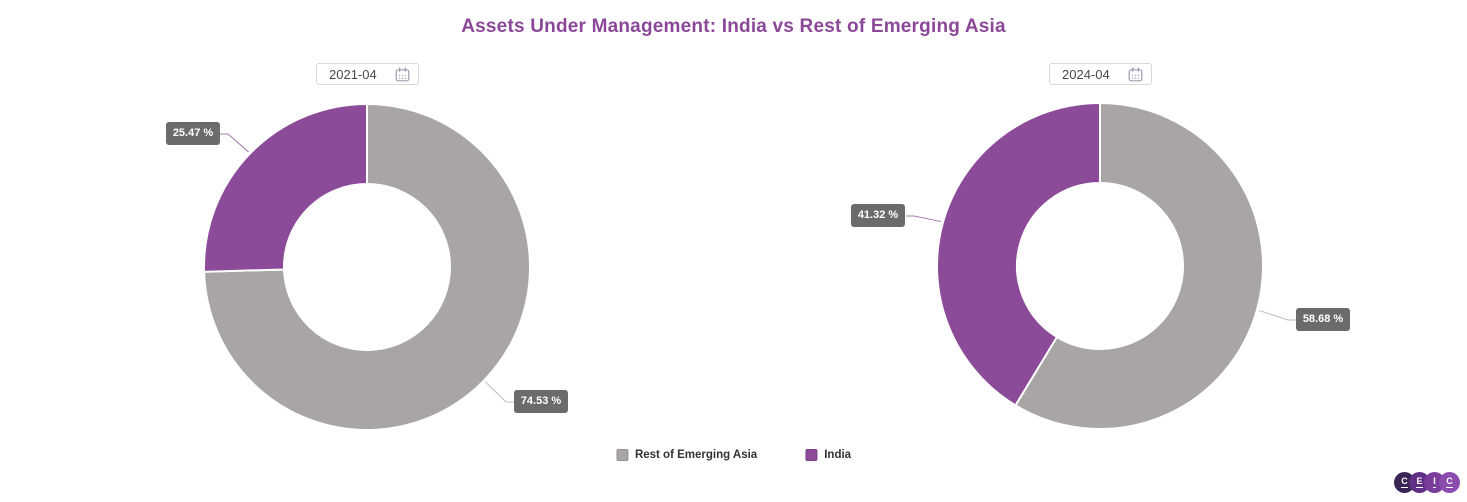  What do you see at coordinates (353, 74) in the screenshot?
I see `date-value-left: 2021-04` at bounding box center [353, 74].